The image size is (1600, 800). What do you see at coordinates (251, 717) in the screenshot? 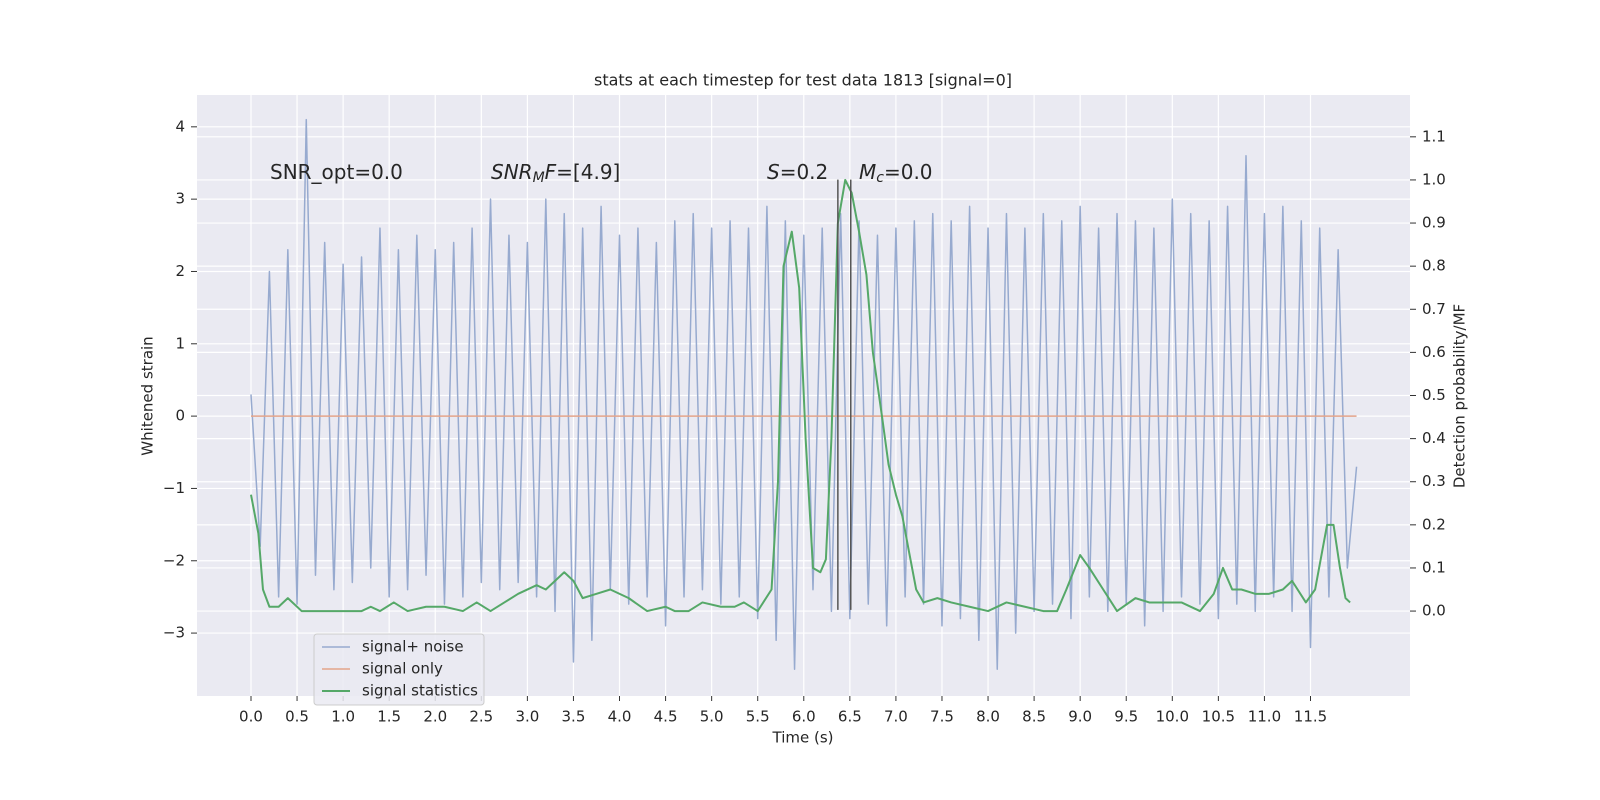
I see `x-tick-label: 0.0` at bounding box center [251, 717].